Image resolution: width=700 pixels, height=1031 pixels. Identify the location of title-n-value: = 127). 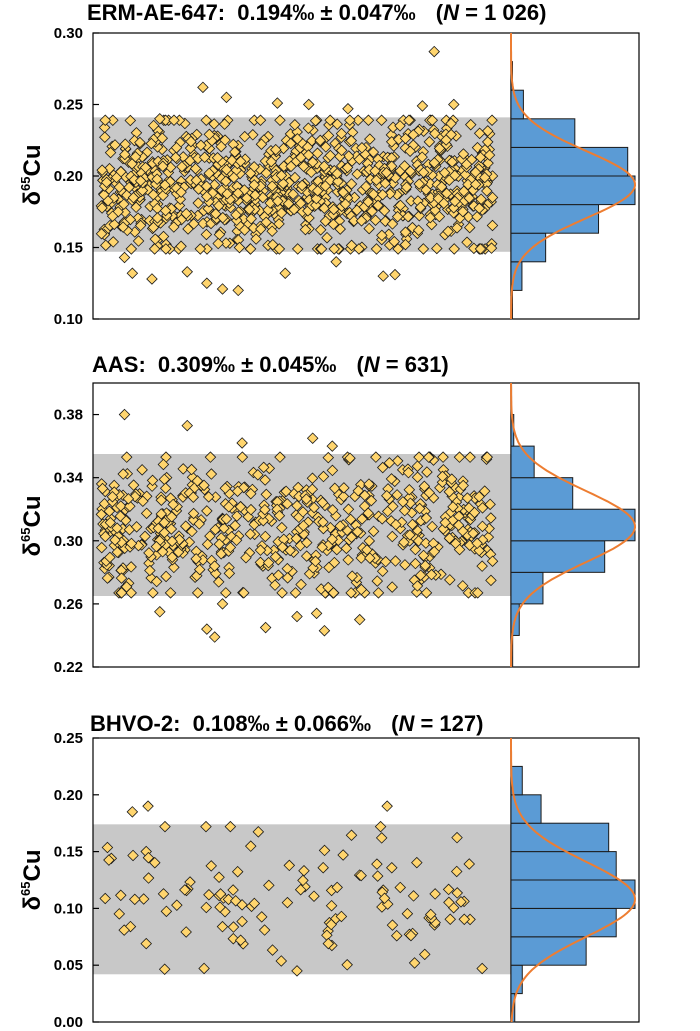
(448, 723).